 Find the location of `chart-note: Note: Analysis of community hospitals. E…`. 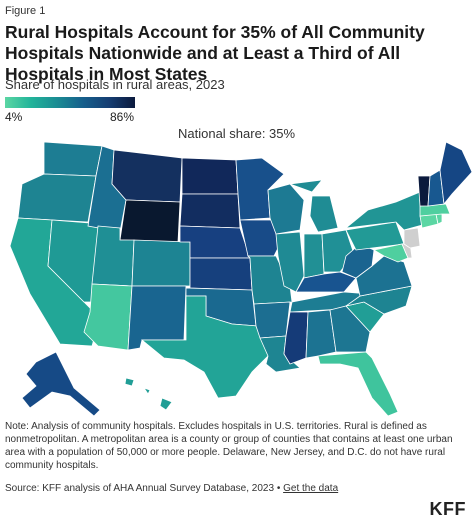

chart-note: Note: Analysis of community hospitals. E… is located at coordinates (229, 446).